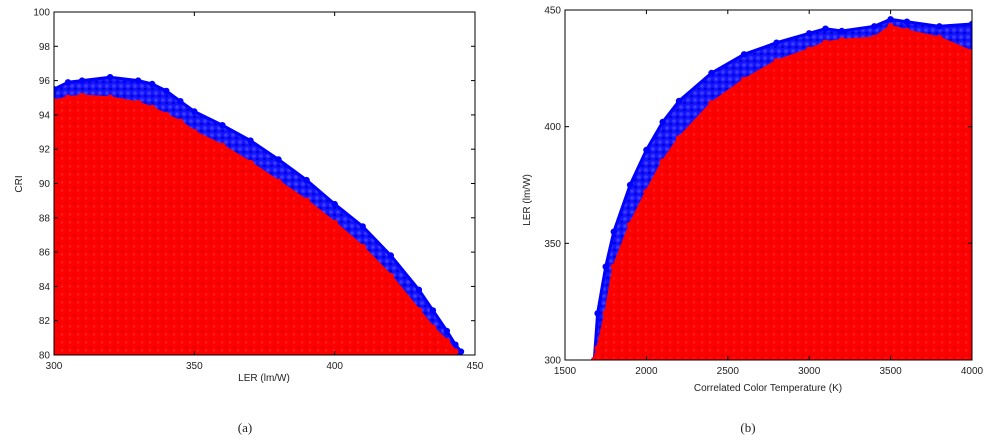  What do you see at coordinates (890, 371) in the screenshot?
I see `x-tick-label: 3500` at bounding box center [890, 371].